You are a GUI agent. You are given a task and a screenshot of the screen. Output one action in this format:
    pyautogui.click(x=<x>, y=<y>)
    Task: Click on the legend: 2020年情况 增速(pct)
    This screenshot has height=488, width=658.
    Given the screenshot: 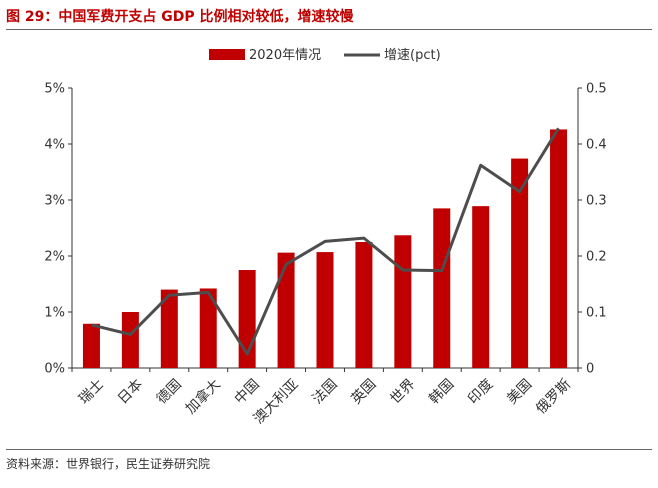 What is the action you would take?
    pyautogui.click(x=325, y=55)
    